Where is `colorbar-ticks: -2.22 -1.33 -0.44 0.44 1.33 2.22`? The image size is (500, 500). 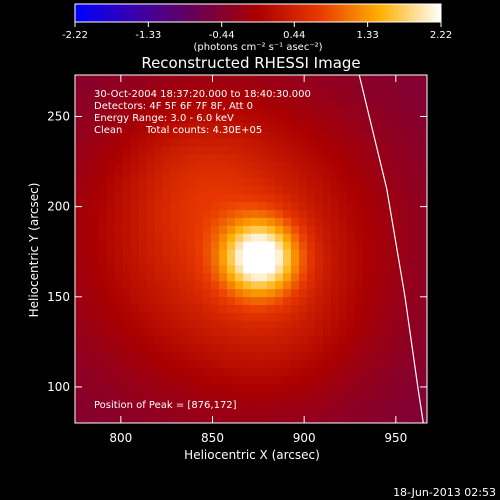 colorbar-ticks: -2.22 -1.33 -0.44 0.44 1.33 2.22 is located at coordinates (257, 31).